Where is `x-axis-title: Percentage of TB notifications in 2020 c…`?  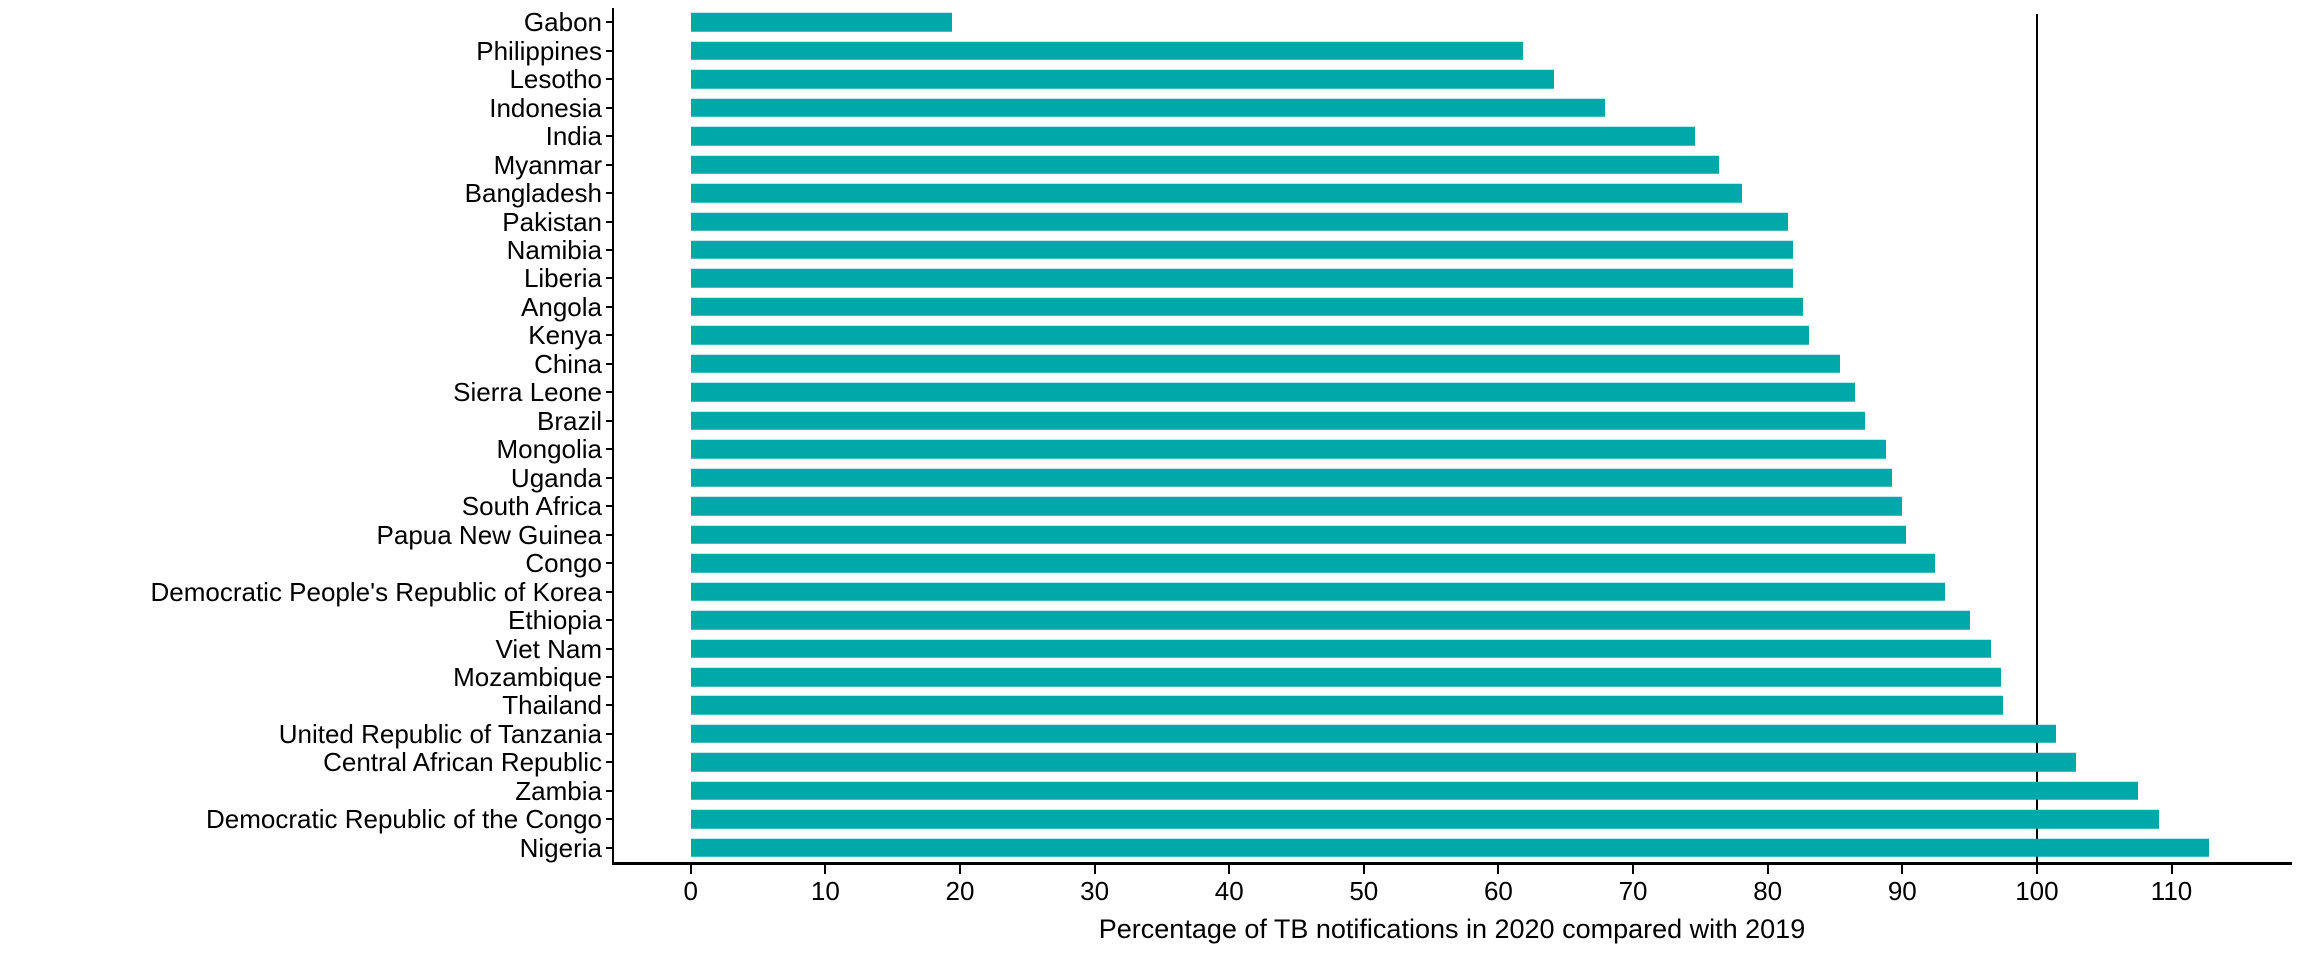
x-axis-title: Percentage of TB notifications in 2020 c… is located at coordinates (1452, 929).